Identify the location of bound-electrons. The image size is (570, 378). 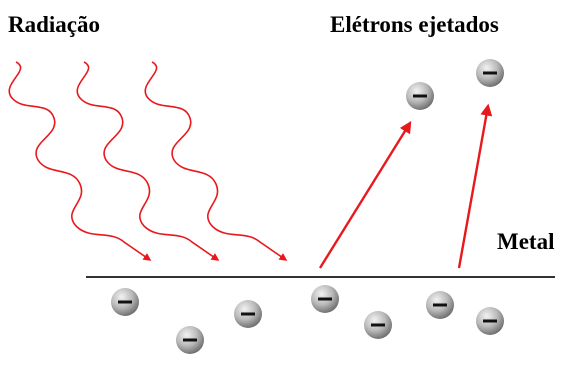
(307, 319).